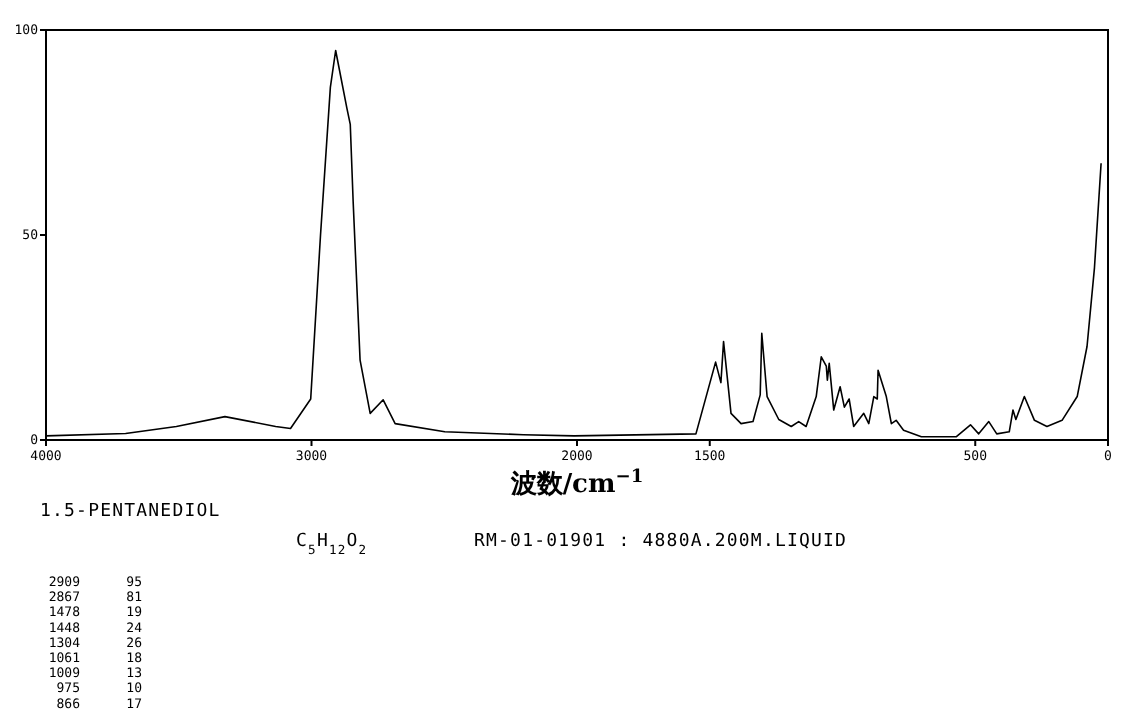 The image size is (1140, 718). I want to click on text: 1.5-PENTANEDIOL, so click(130, 512).